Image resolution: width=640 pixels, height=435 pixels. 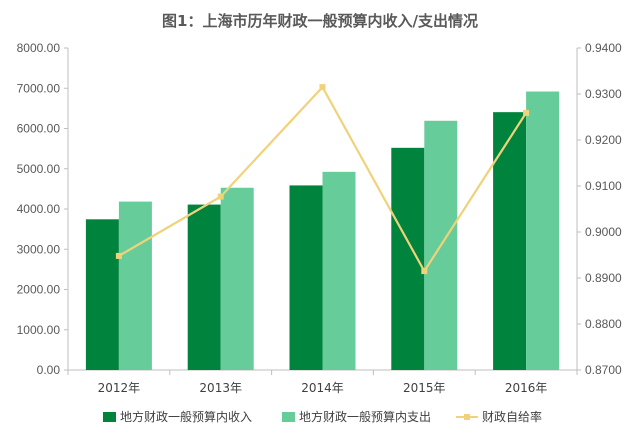 I want to click on x-tick-label: 2012年, so click(x=119, y=388).